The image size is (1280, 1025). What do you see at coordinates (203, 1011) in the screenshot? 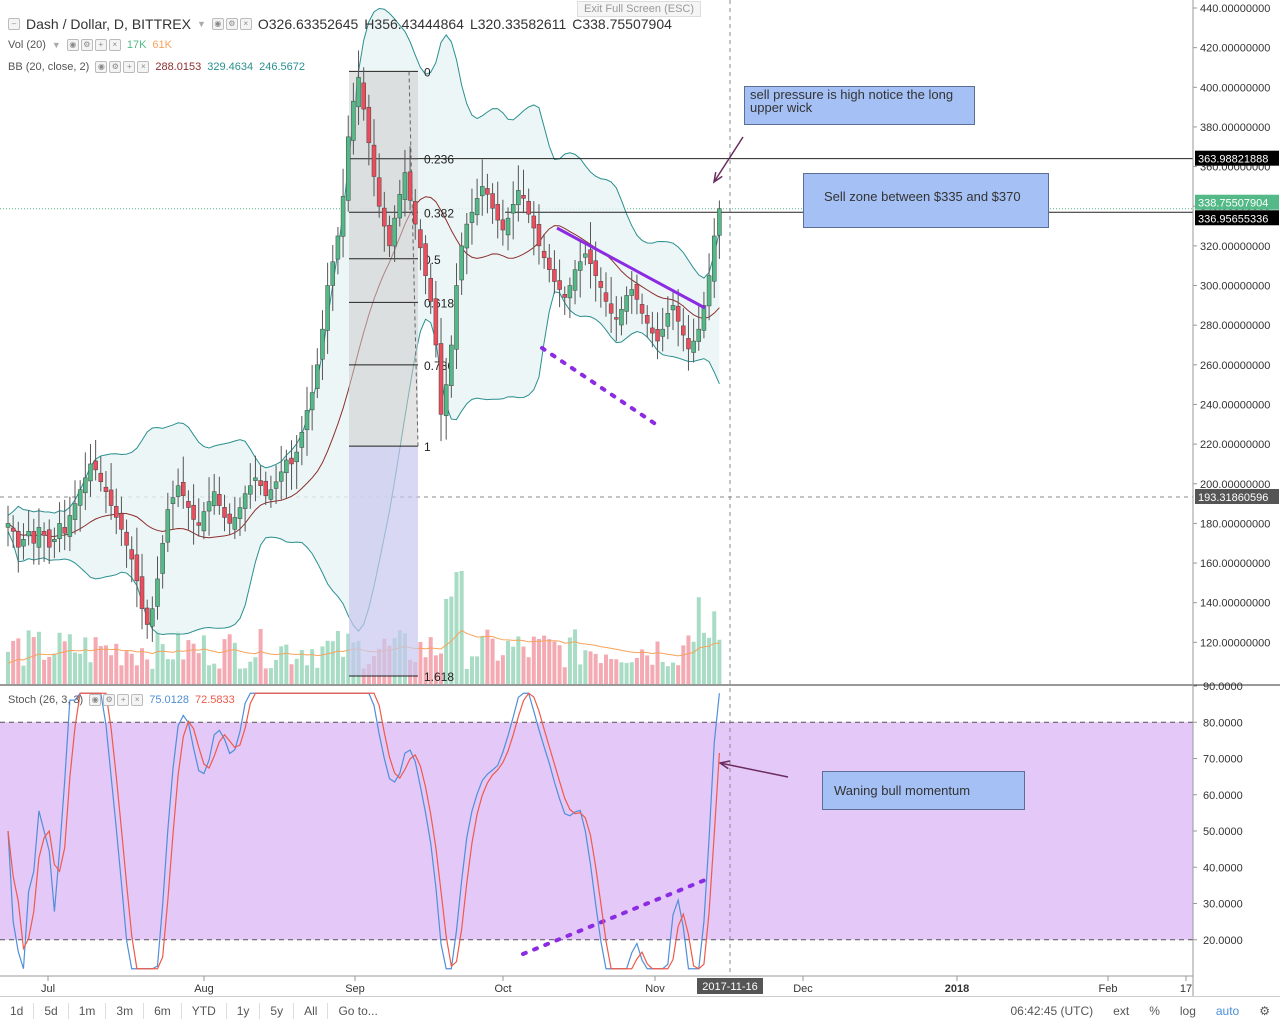
I see `range-button-ytd: YTD` at bounding box center [203, 1011].